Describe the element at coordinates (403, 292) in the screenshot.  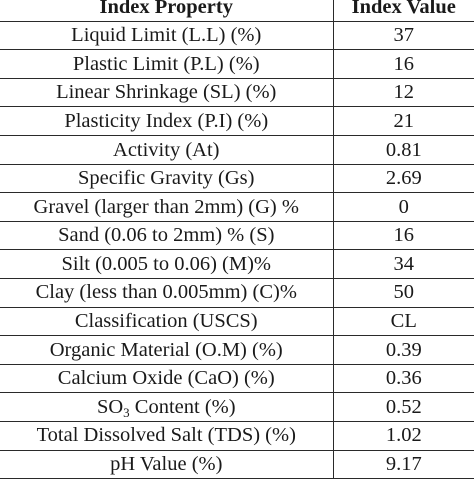
I see `value-cell: 50` at that location.